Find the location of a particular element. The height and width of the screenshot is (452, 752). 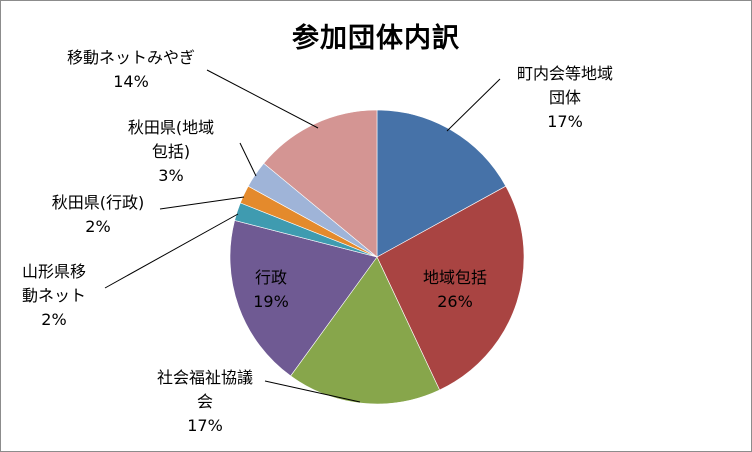

slice-percent: 19% is located at coordinates (271, 301).